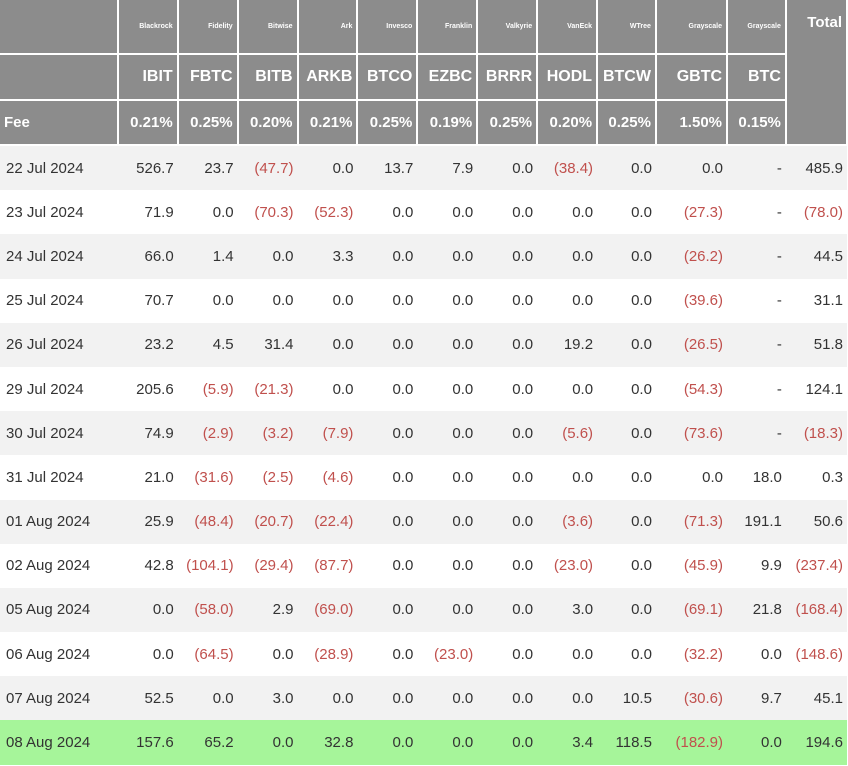 The image size is (848, 766). Describe the element at coordinates (626, 698) in the screenshot. I see `flow-value-cell: 10.5` at that location.